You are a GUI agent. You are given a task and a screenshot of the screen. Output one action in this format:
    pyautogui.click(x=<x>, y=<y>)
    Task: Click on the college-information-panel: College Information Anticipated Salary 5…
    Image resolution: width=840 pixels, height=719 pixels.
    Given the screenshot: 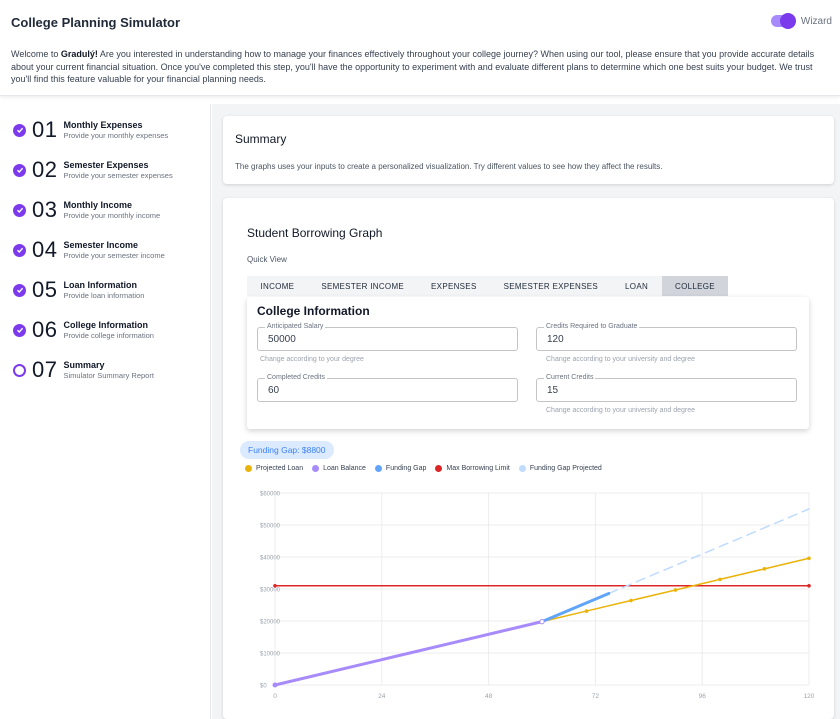 What is the action you would take?
    pyautogui.click(x=528, y=363)
    